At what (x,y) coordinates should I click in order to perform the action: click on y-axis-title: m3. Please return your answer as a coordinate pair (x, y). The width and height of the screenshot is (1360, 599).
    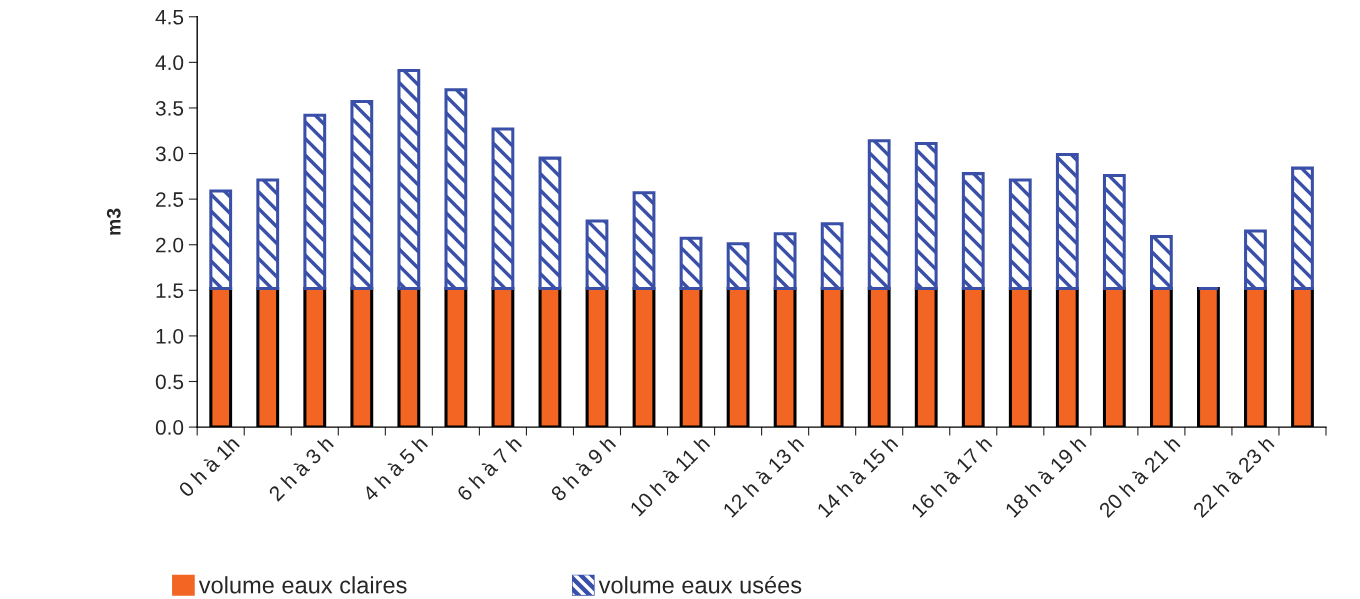
    Looking at the image, I should click on (113, 221).